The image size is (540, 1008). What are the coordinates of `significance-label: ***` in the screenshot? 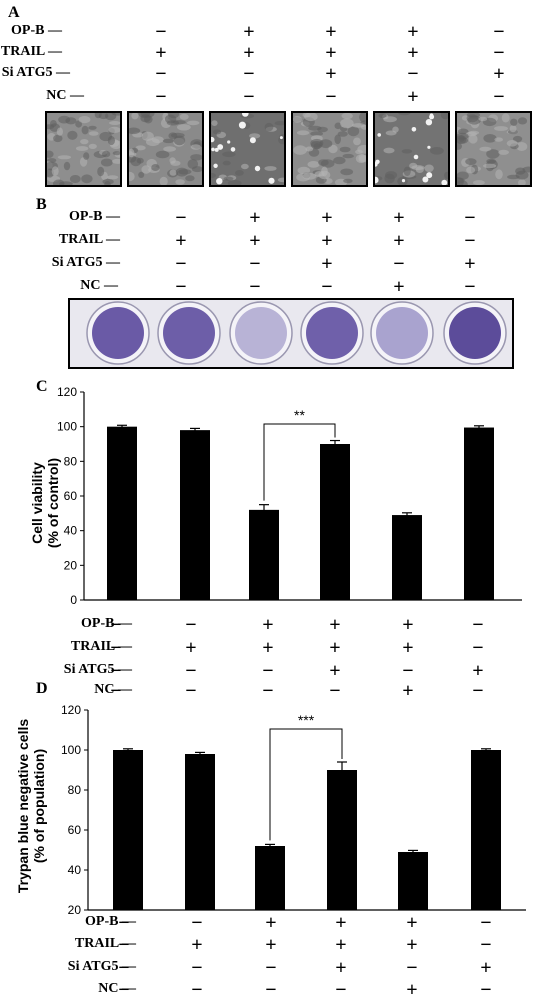 It's located at (306, 720).